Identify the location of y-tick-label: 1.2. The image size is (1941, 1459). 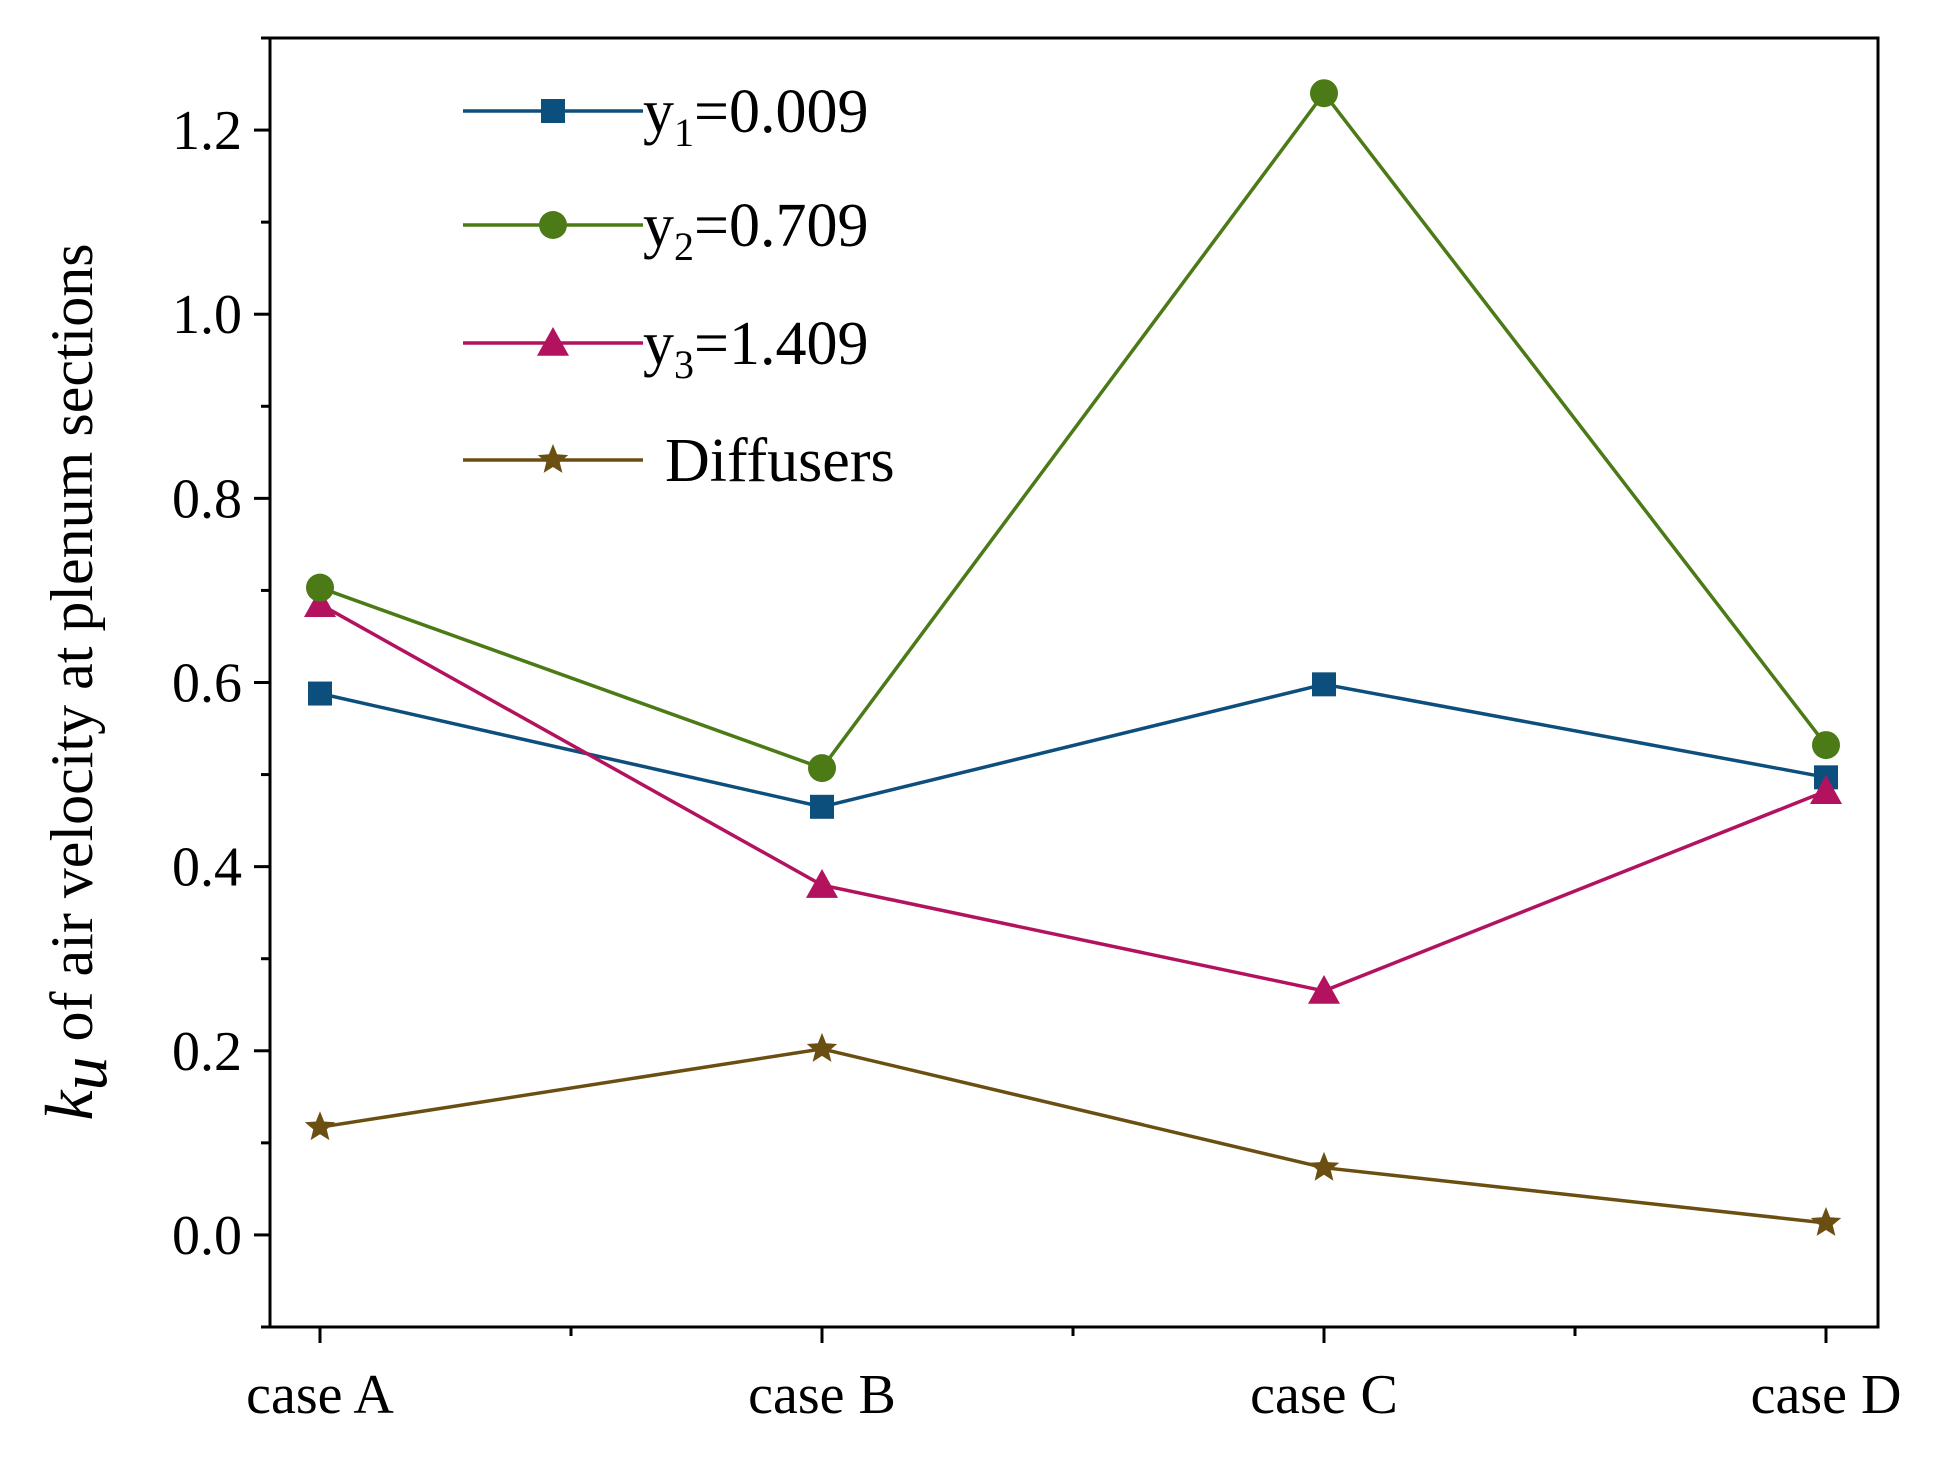
(207, 131).